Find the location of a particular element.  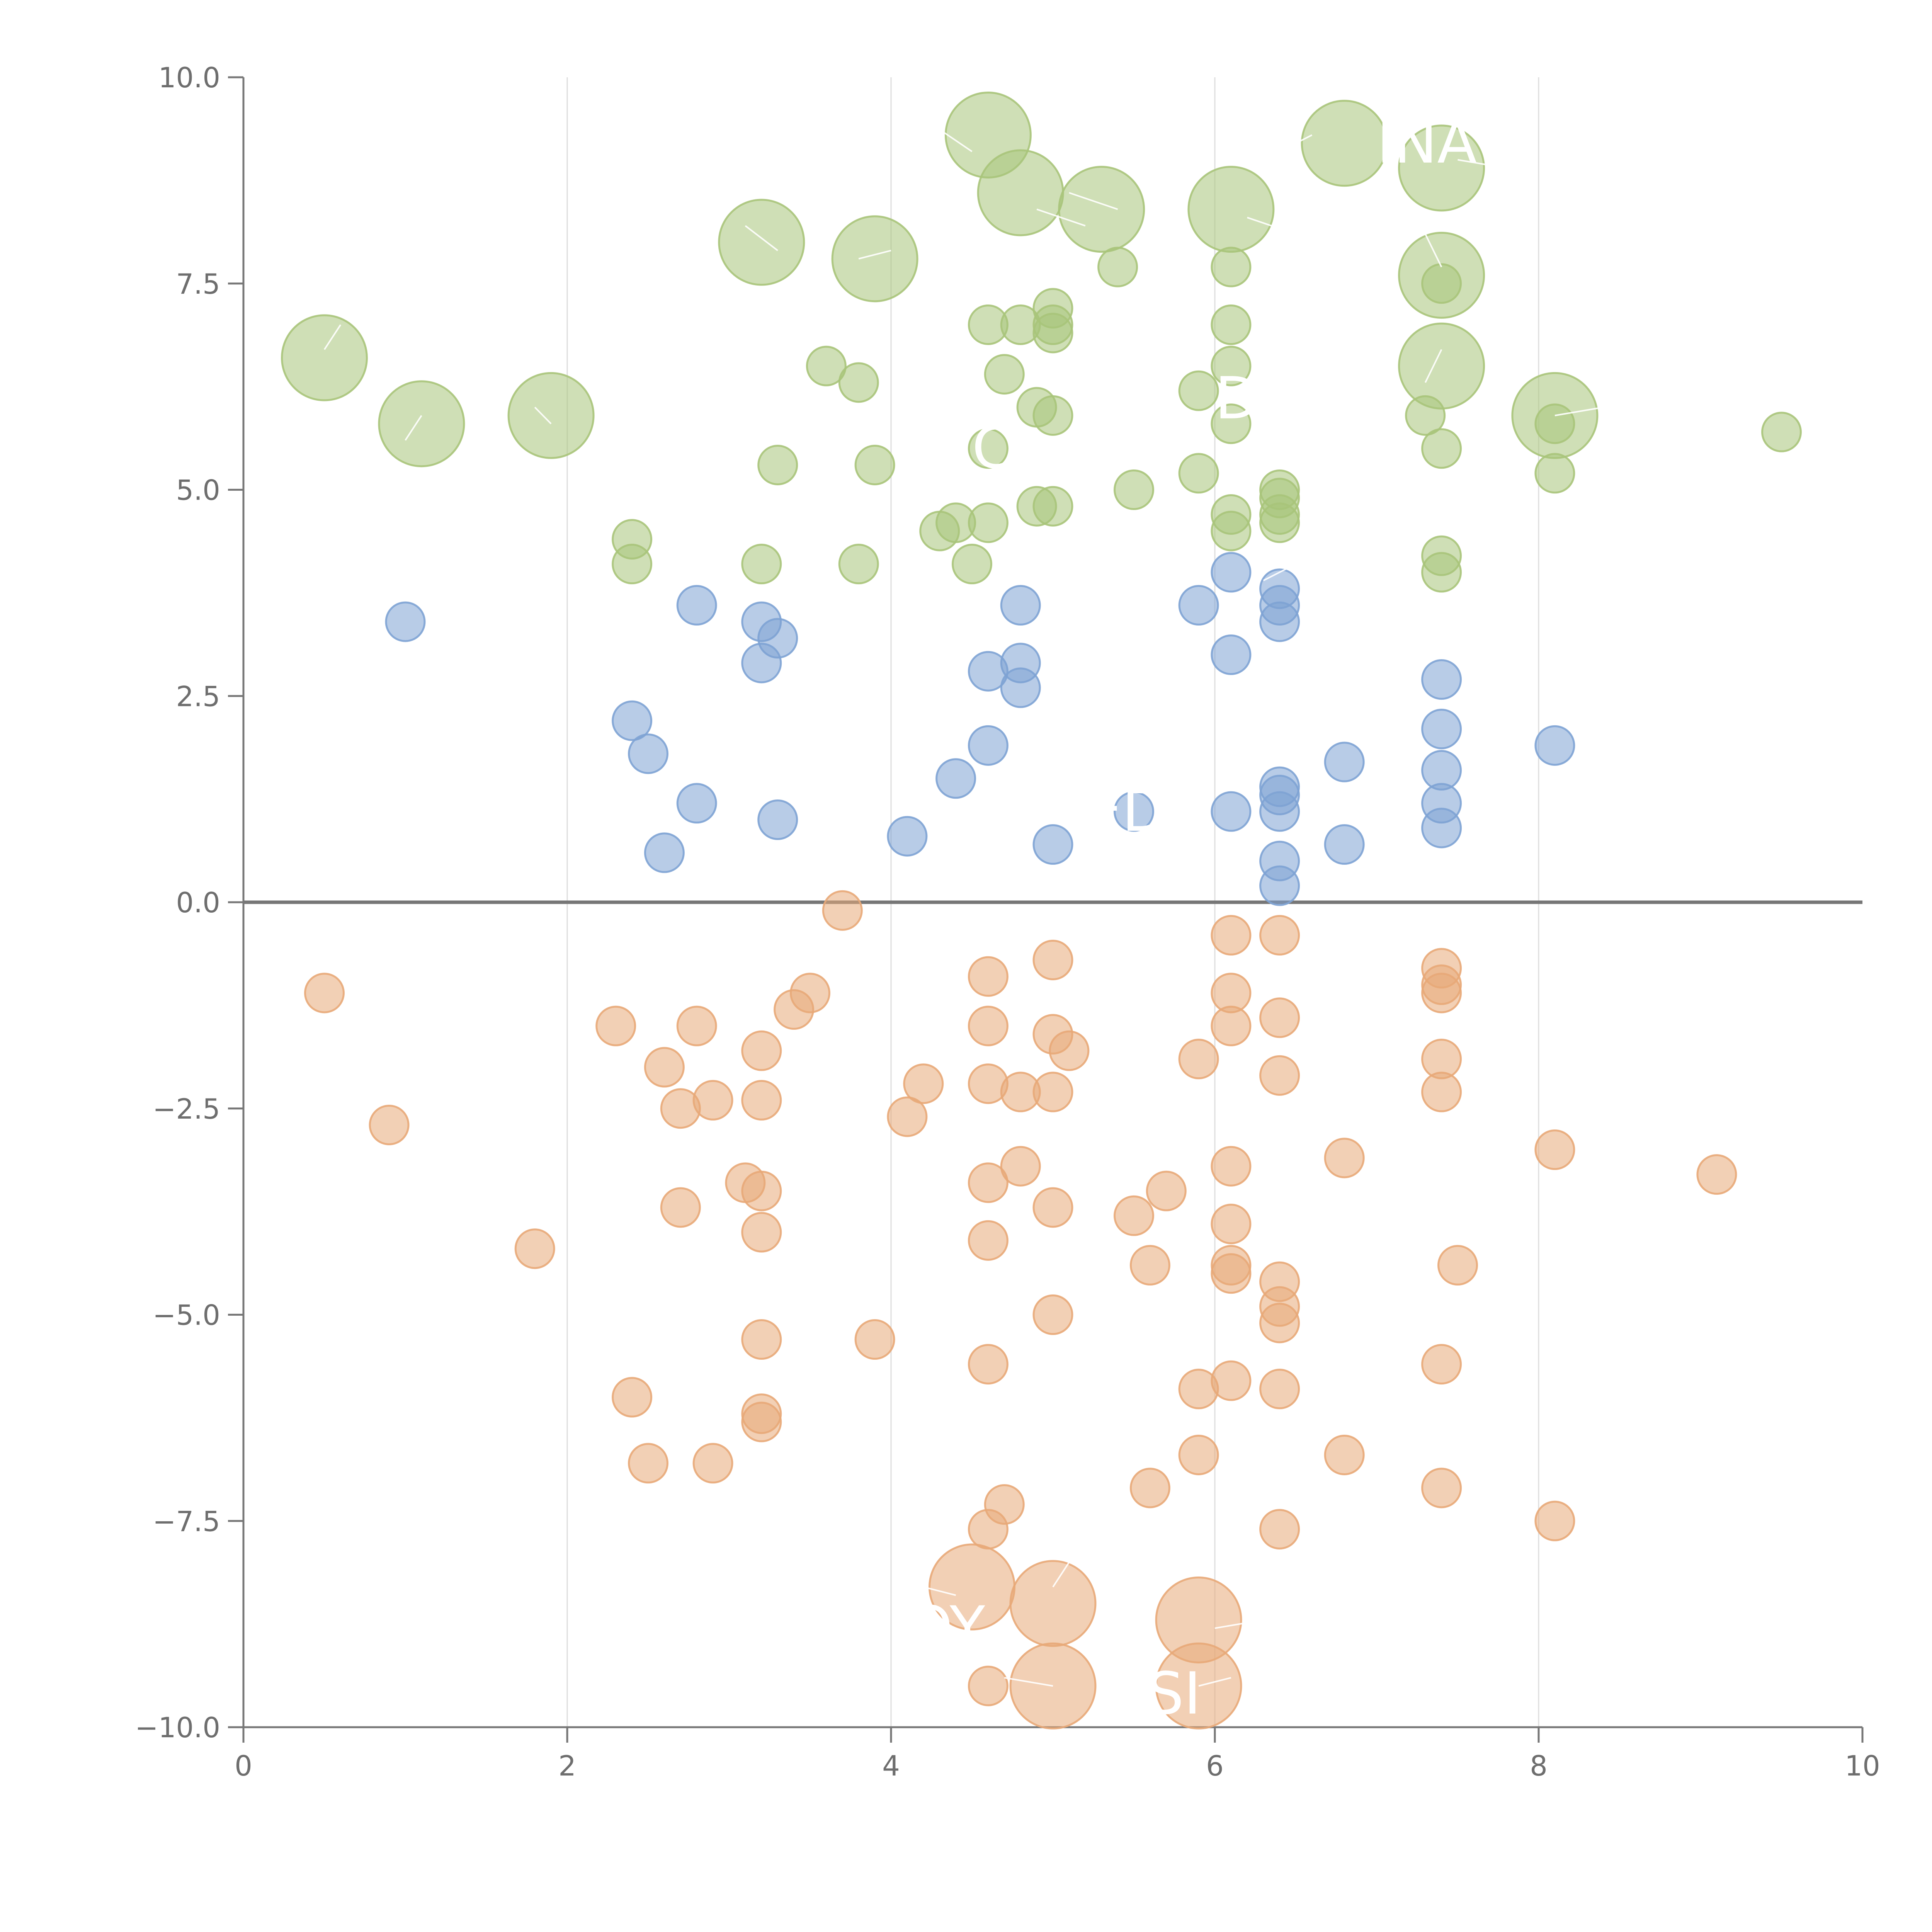

annotation-label: ED is located at coordinates (1126, 811).